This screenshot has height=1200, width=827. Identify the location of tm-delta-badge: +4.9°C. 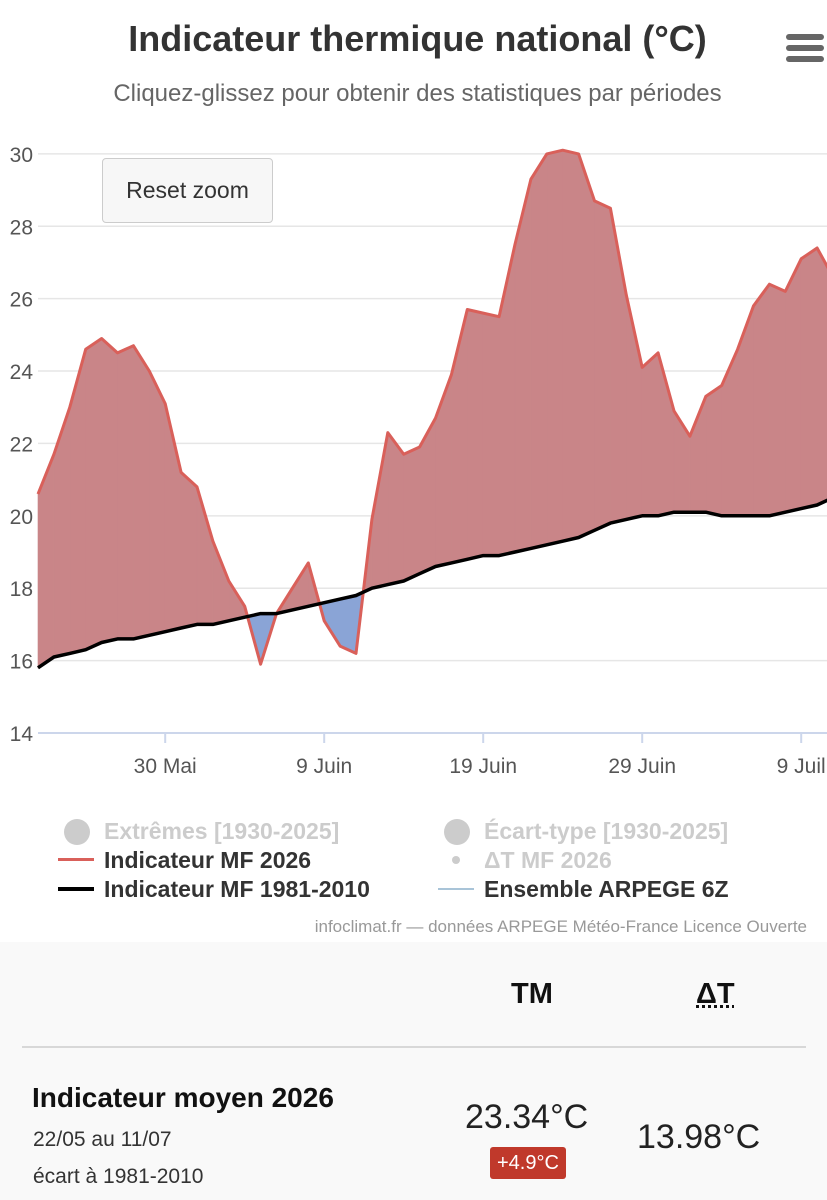
(528, 1163).